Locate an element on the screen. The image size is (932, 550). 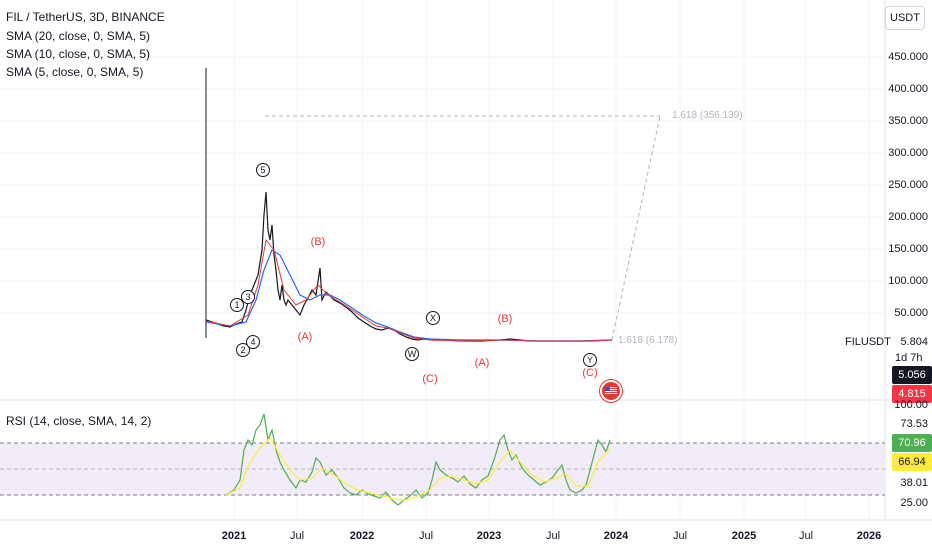
fib-upper-label: 1.618 (356.139) is located at coordinates (707, 115).